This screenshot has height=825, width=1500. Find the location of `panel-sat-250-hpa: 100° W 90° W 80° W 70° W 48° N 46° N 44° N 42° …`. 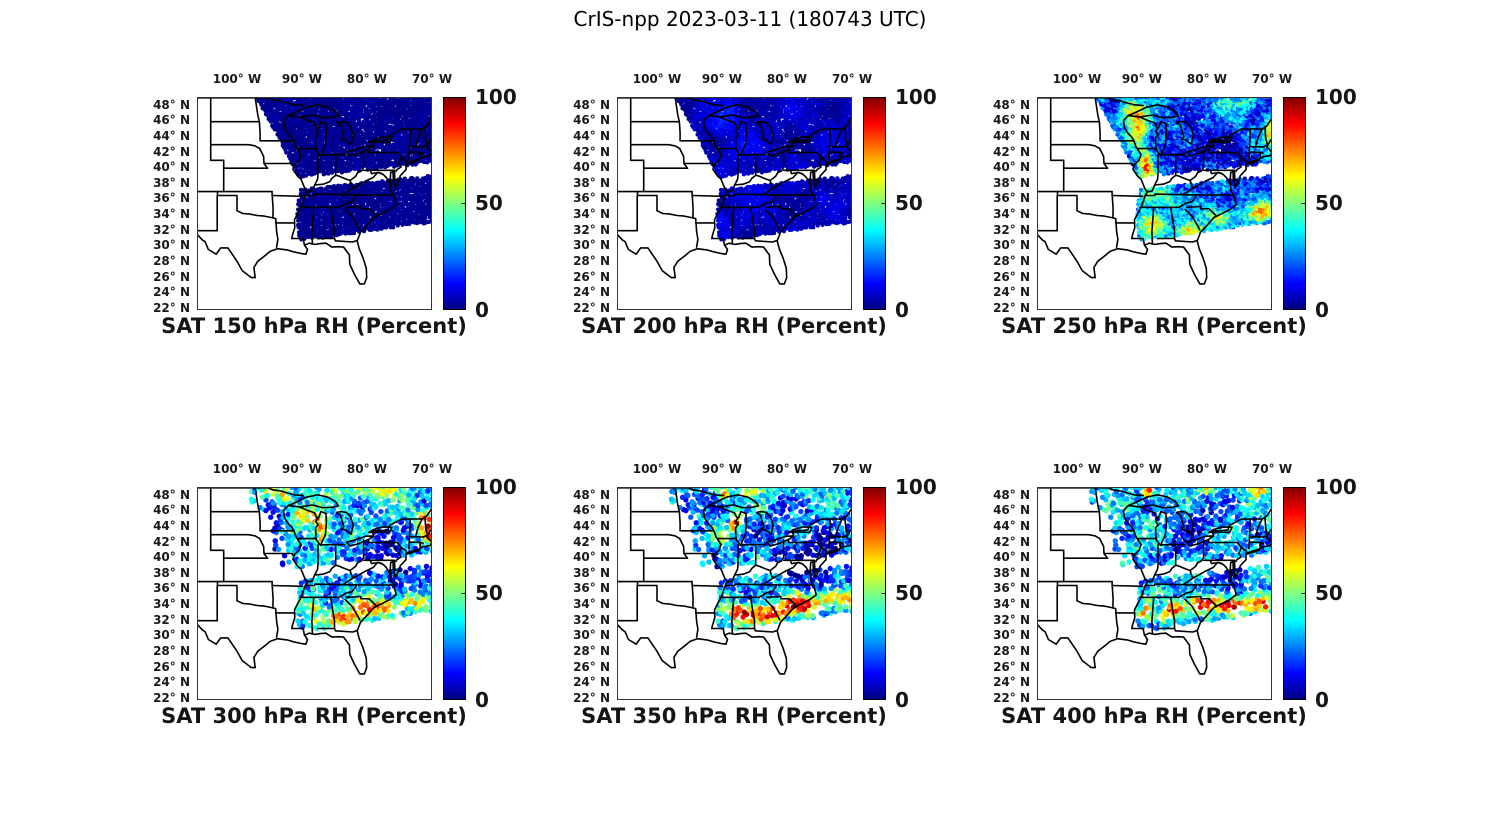

panel-sat-250-hpa: 100° W 90° W 80° W 70° W 48° N 46° N 44° N 42° … is located at coordinates (1172, 208).